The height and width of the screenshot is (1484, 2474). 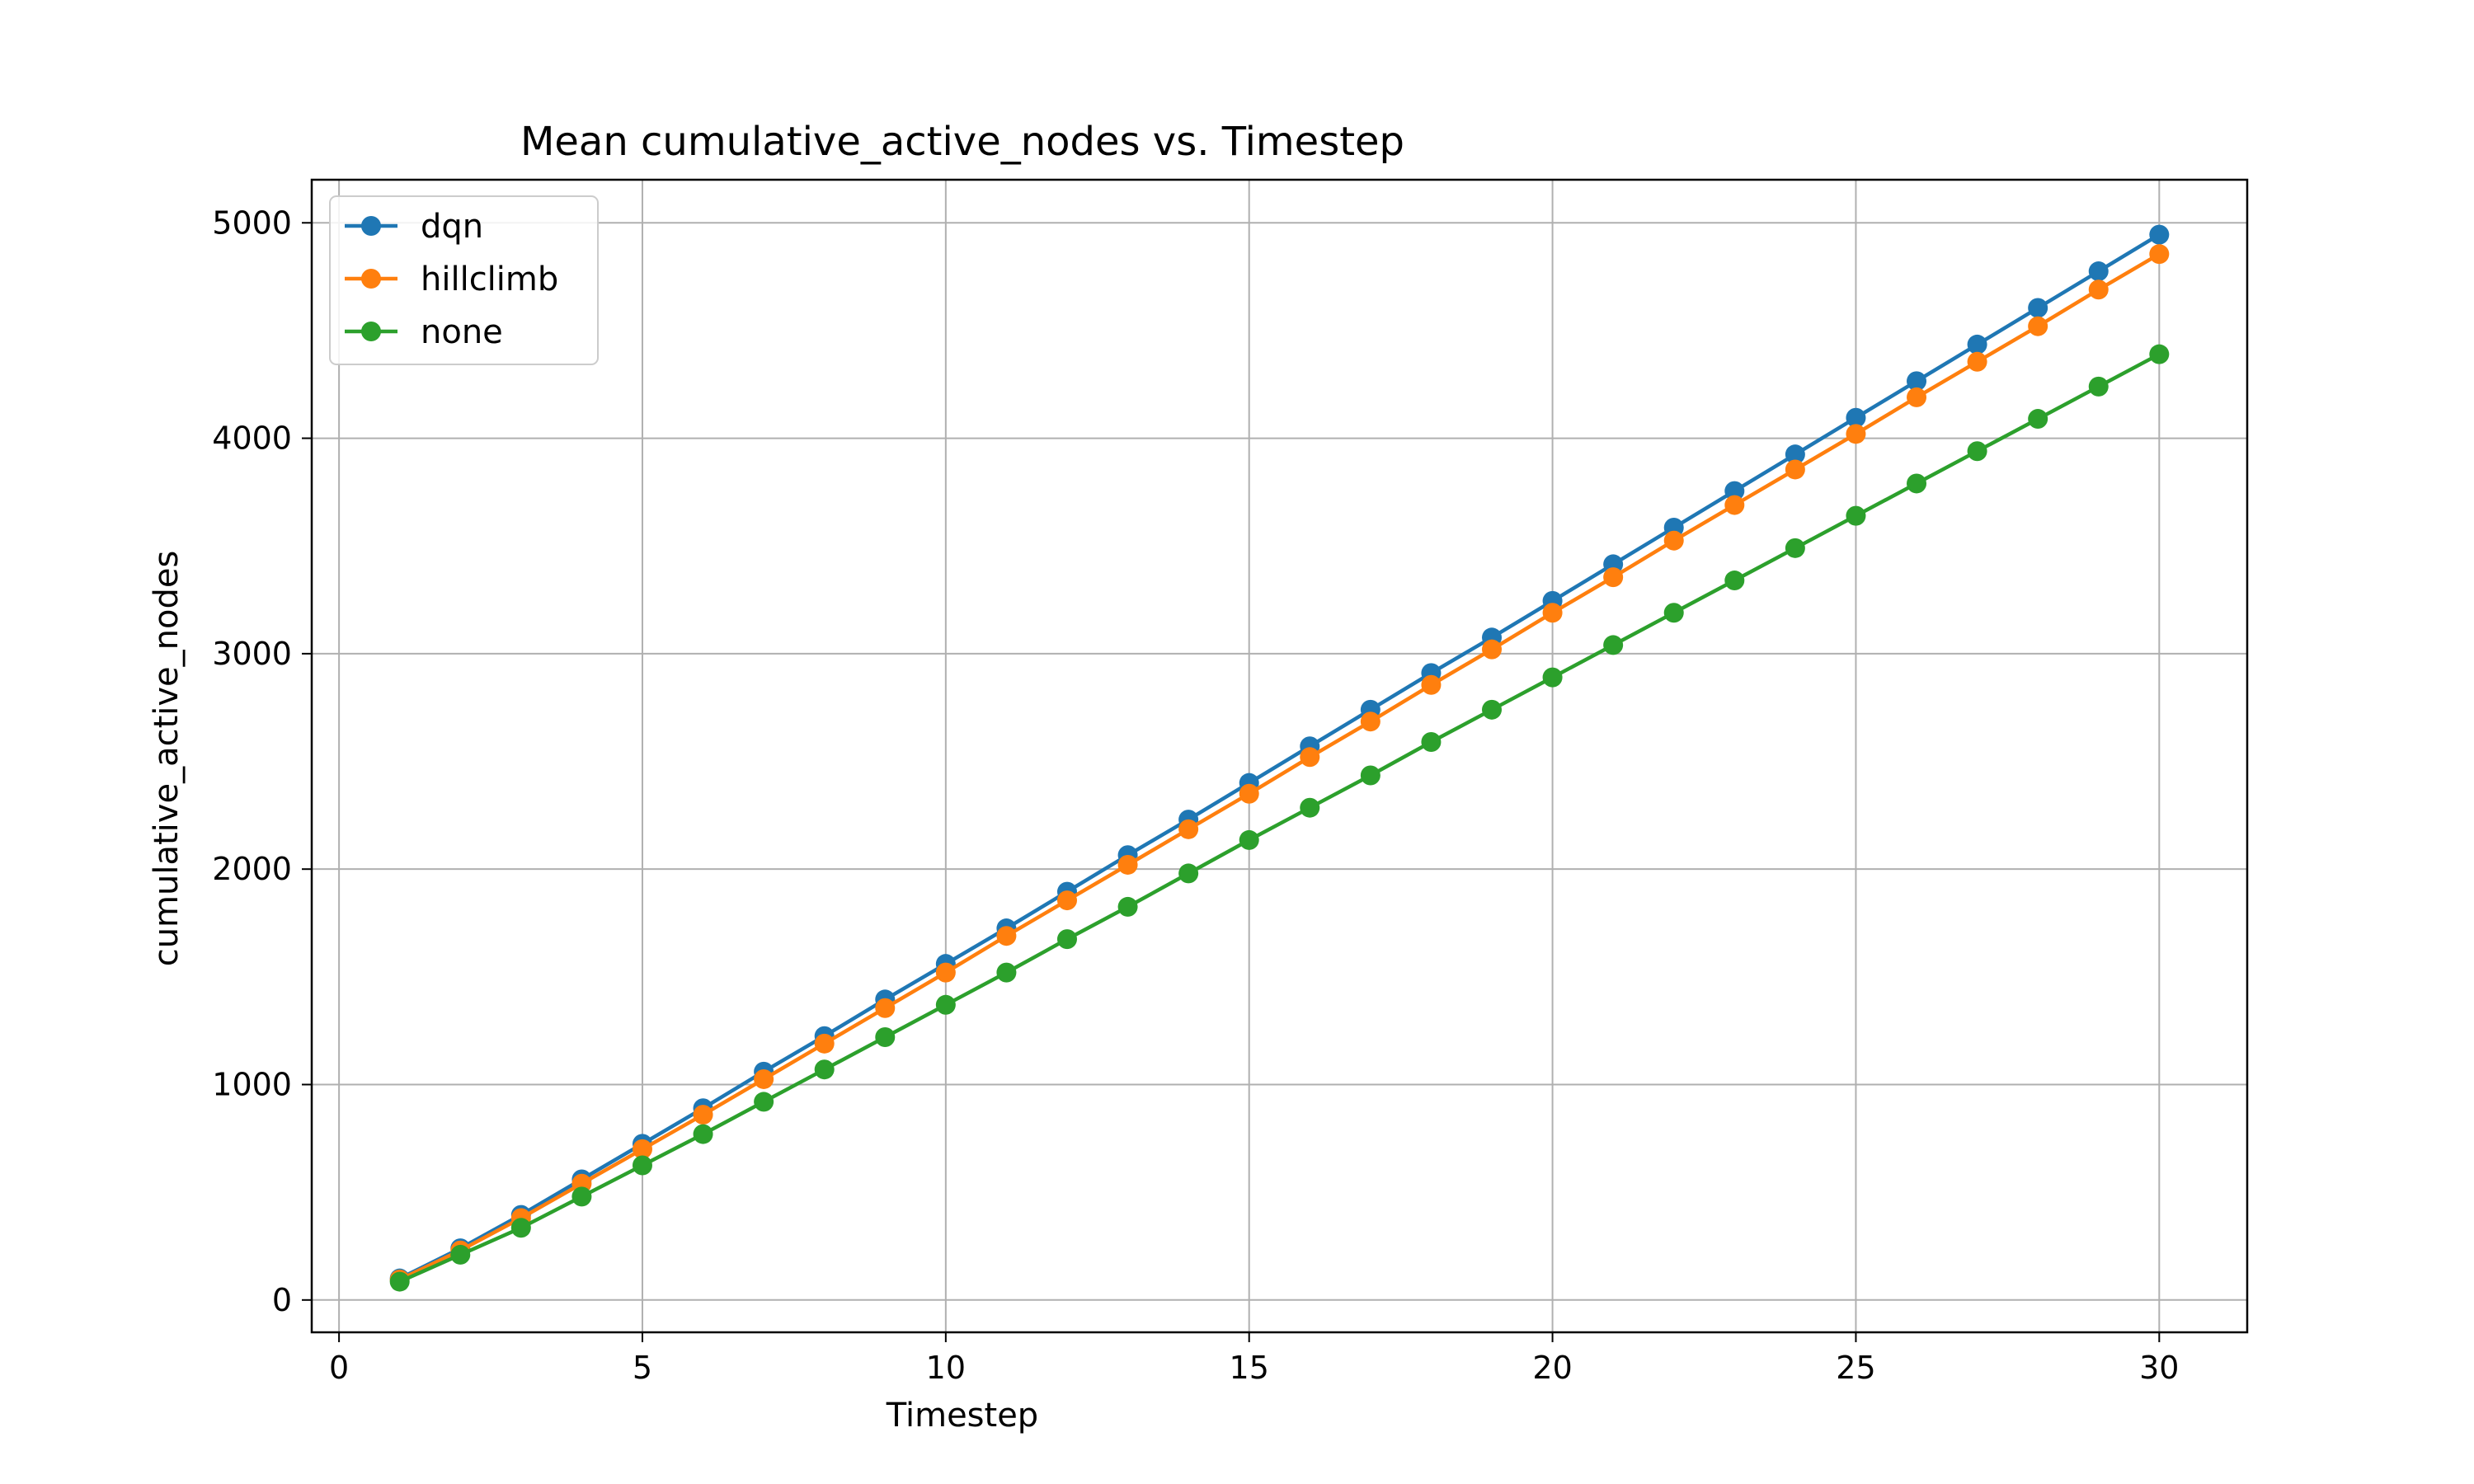 What do you see at coordinates (1855, 1368) in the screenshot?
I see `x-tick-label: 25` at bounding box center [1855, 1368].